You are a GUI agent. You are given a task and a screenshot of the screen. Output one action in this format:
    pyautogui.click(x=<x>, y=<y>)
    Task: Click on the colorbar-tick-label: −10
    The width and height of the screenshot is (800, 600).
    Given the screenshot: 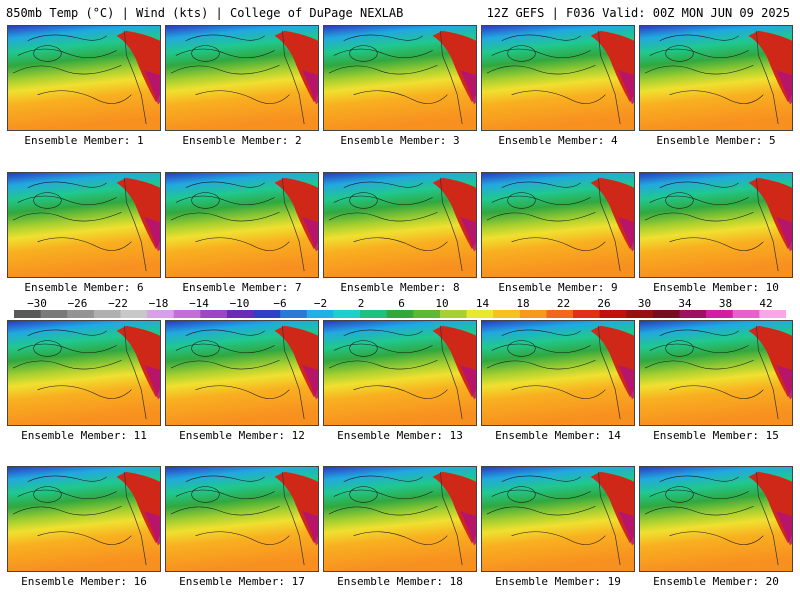 What is the action you would take?
    pyautogui.click(x=239, y=303)
    